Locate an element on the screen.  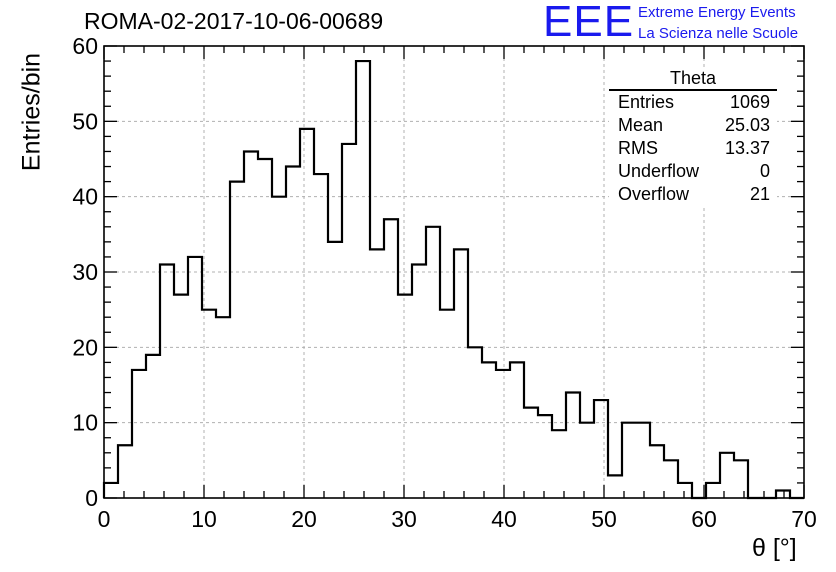
y-tick-label: 30 is located at coordinates (85, 272).